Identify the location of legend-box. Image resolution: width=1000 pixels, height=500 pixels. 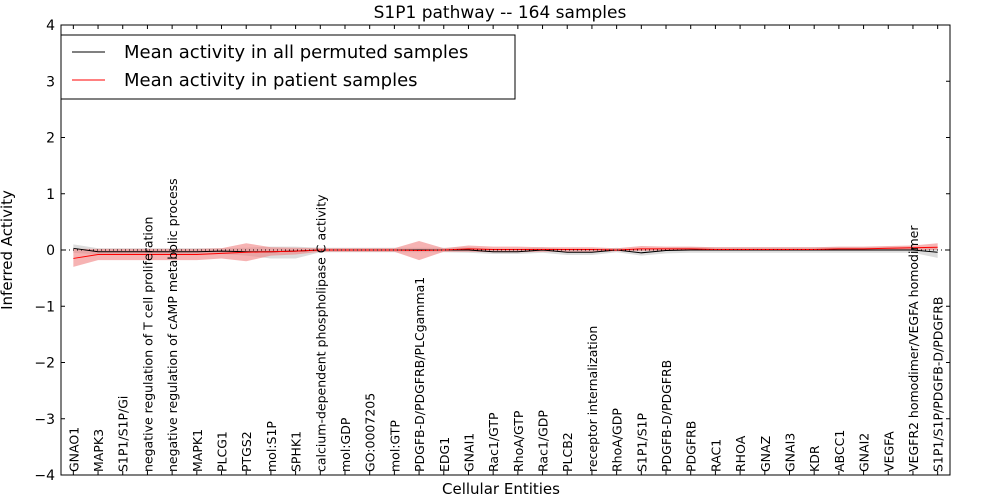
(288, 67).